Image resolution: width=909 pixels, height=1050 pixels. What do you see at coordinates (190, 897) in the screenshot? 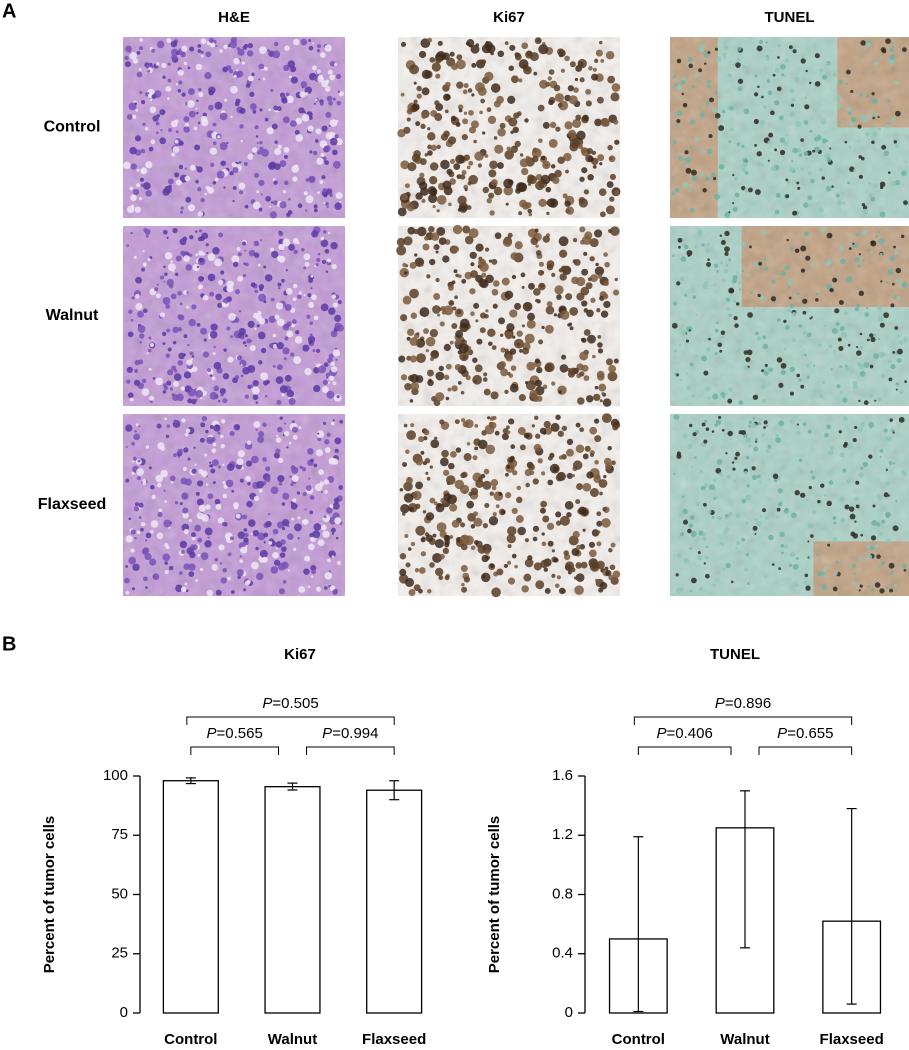
I see `bar` at bounding box center [190, 897].